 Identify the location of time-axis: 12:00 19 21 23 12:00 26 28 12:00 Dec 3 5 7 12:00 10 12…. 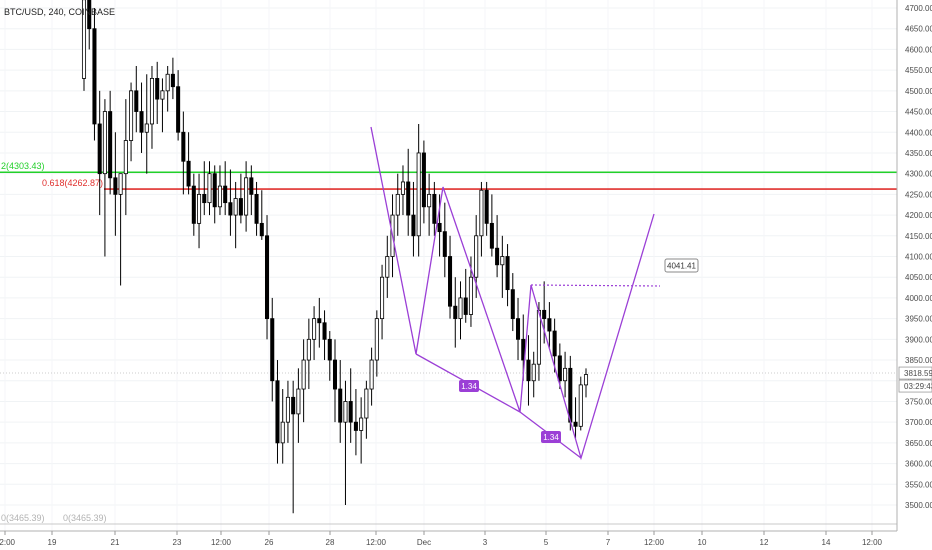
(448, 538).